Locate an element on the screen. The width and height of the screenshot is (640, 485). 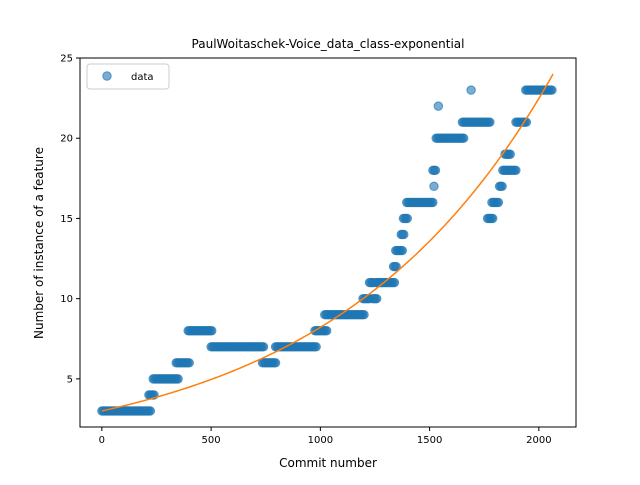
y-axis-ticks: 5 10 15 20 25 is located at coordinates (70, 219).